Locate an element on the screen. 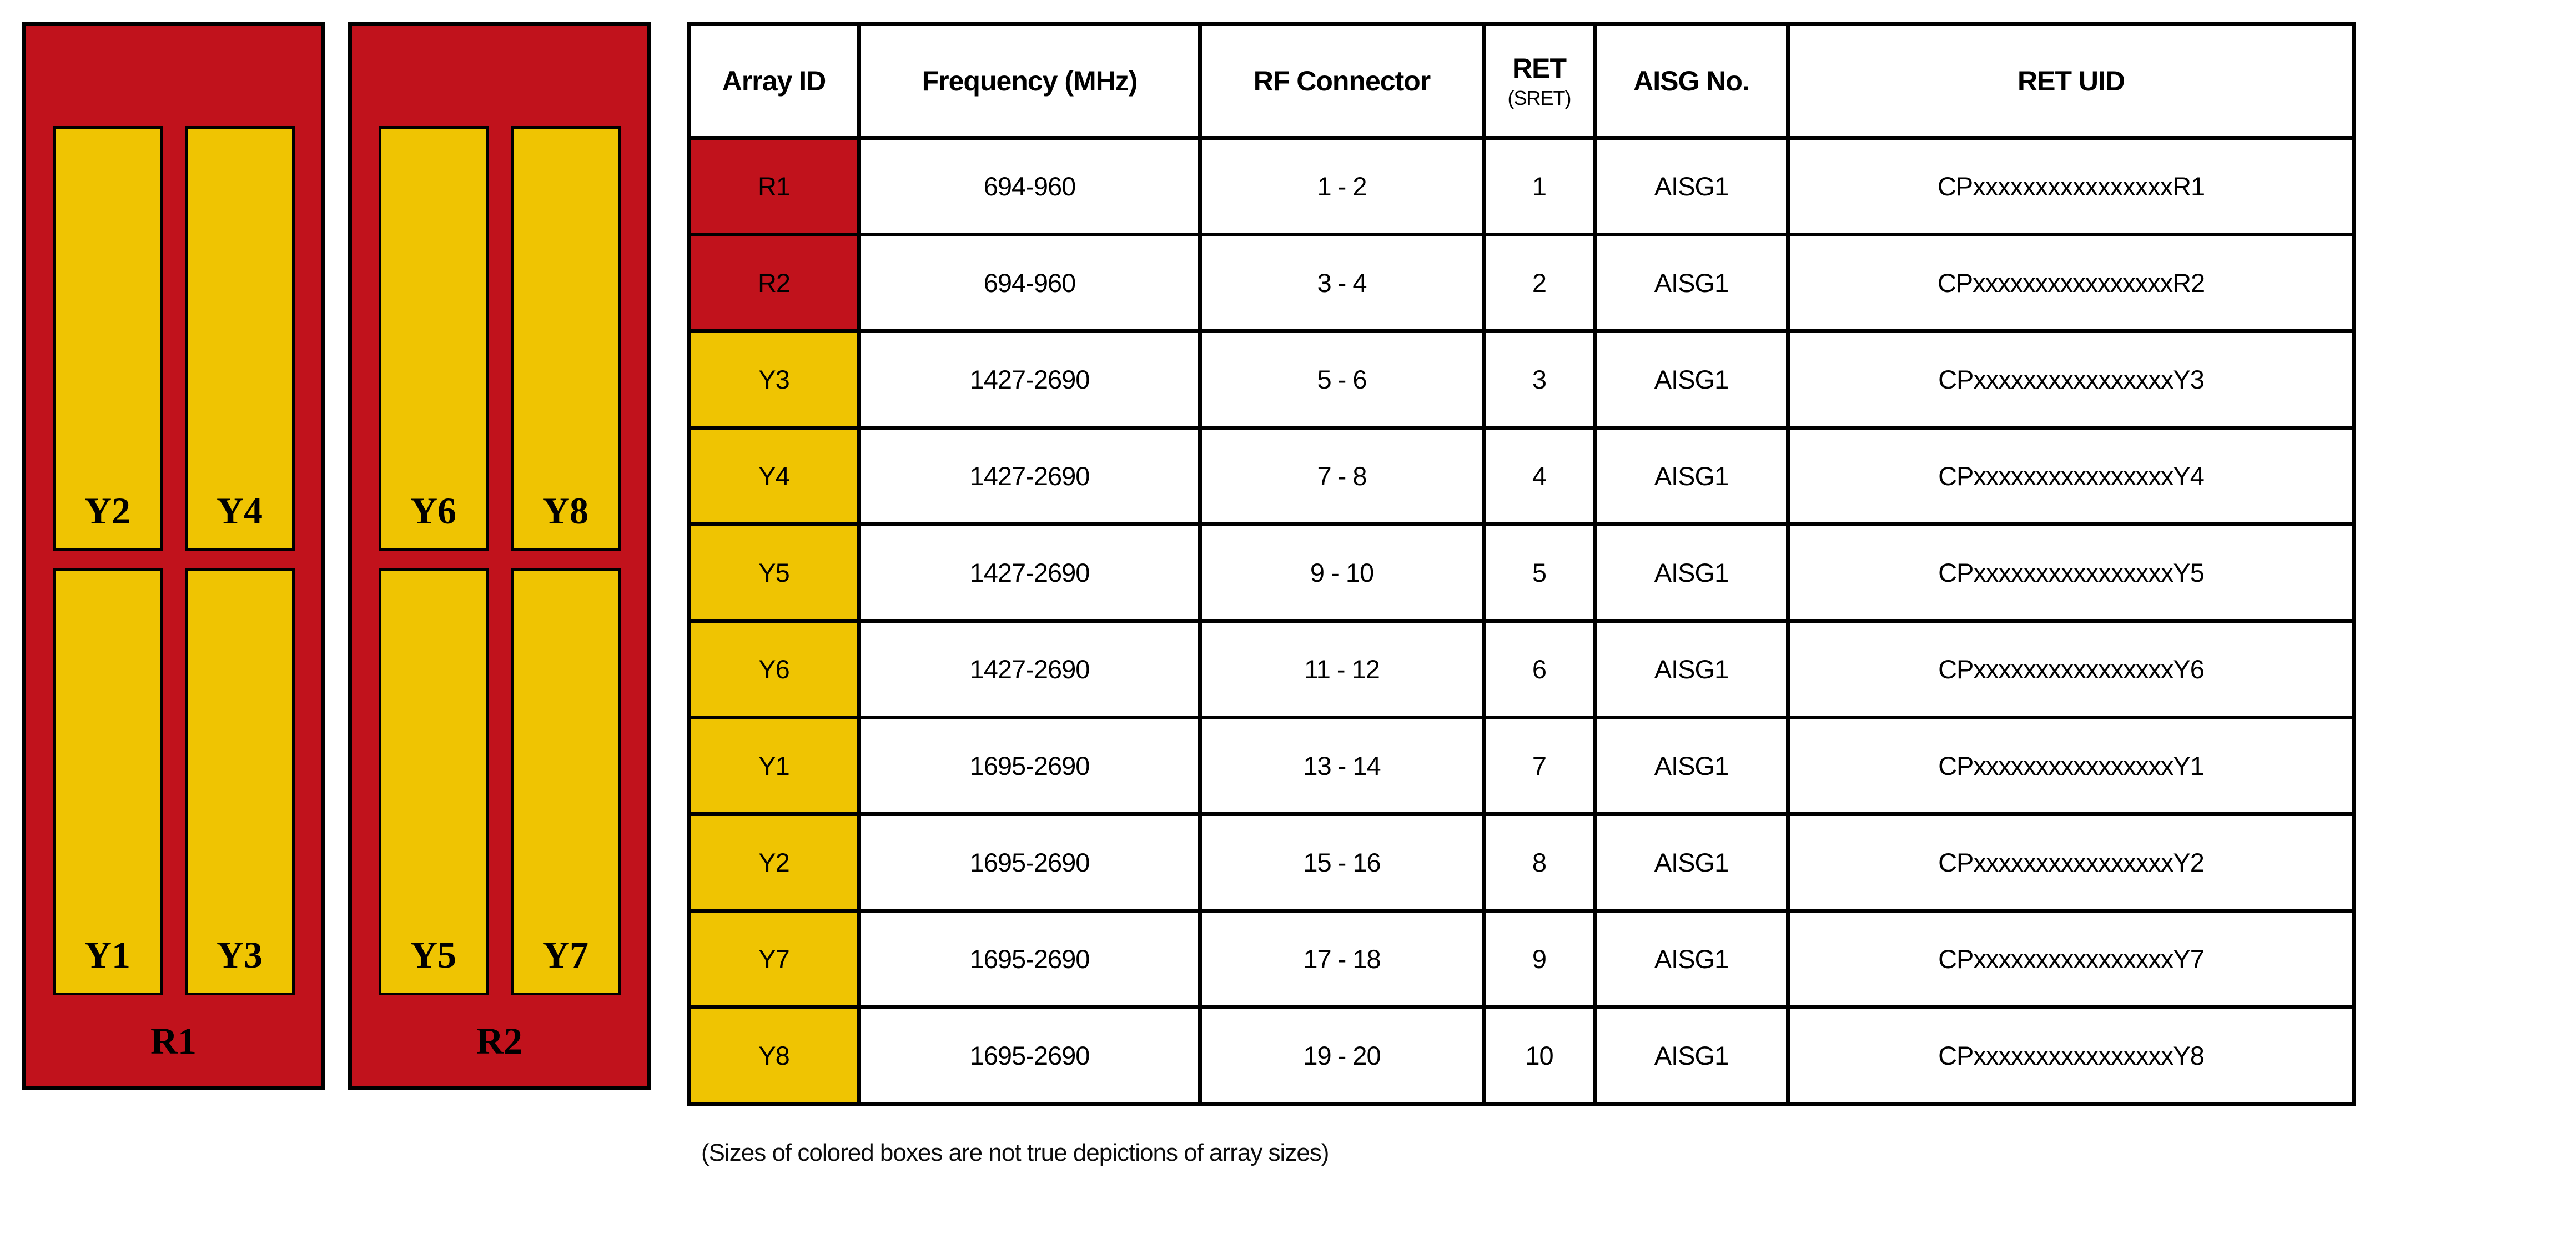  antenna-panel-r2: Y6 Y8 Y5 Y7 R2 is located at coordinates (499, 556).